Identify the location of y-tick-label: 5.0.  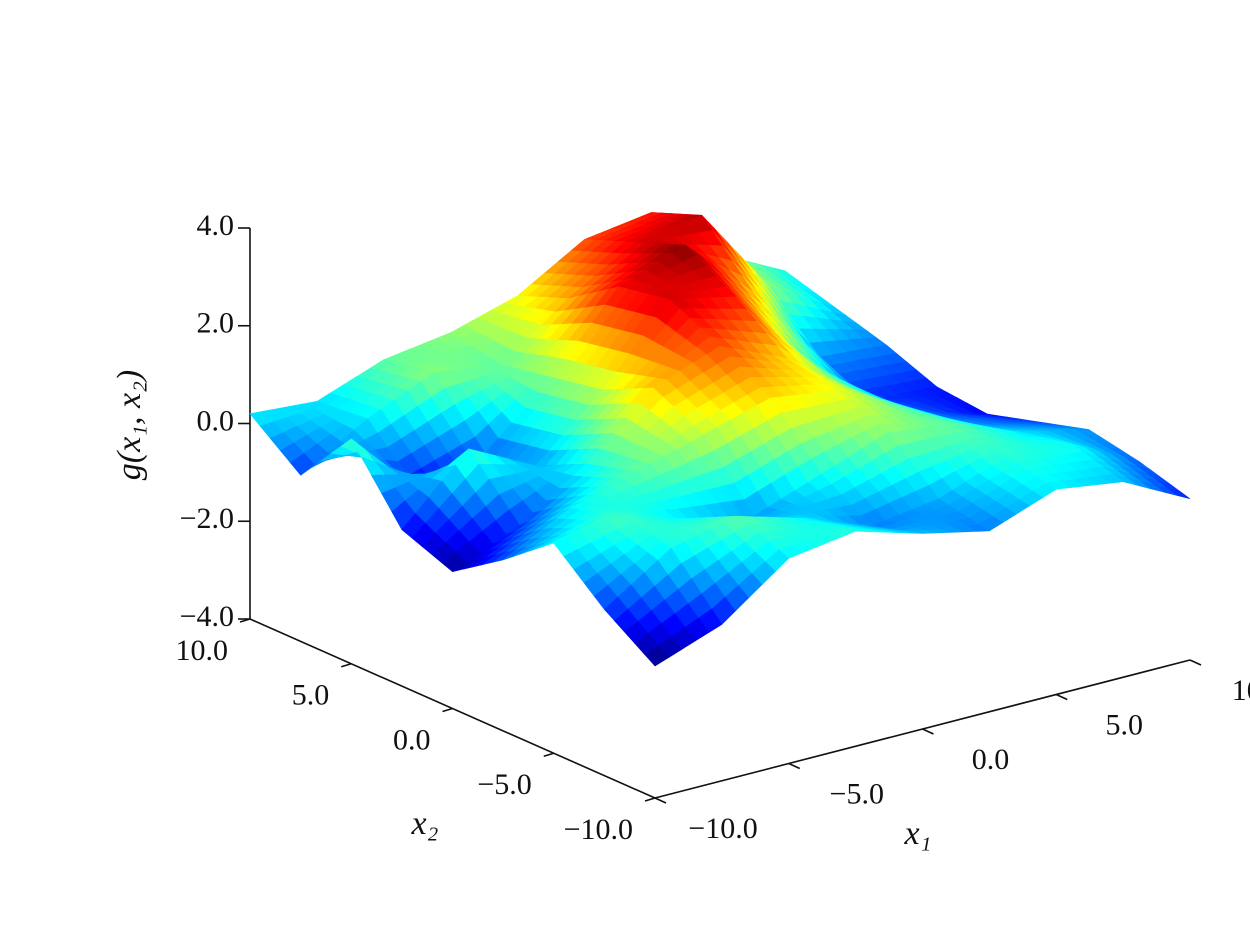
(311, 695).